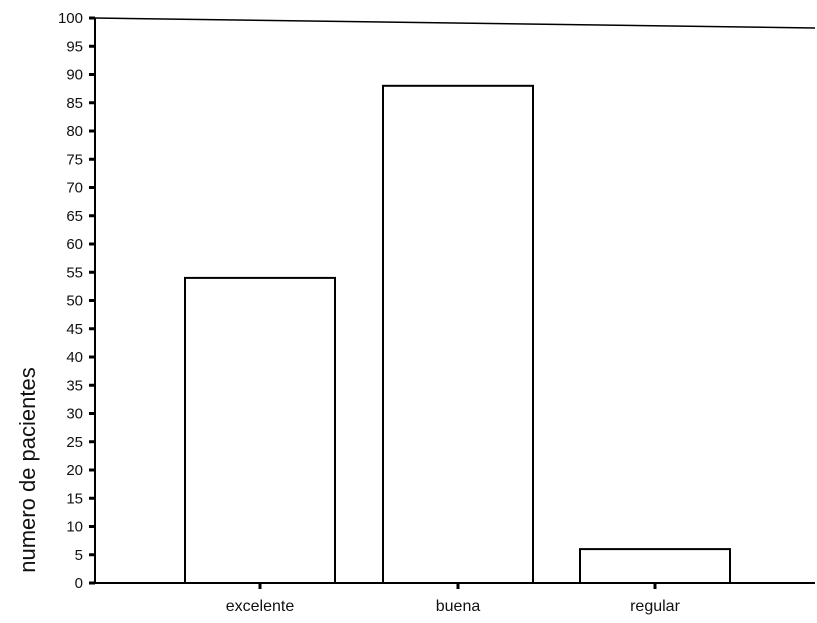  I want to click on y-tick-label: 20, so click(74, 470).